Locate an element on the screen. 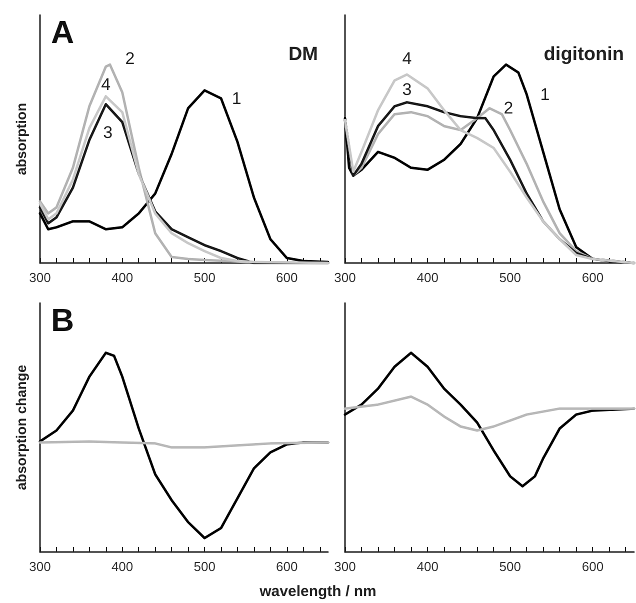  y-axis-title: absorption change is located at coordinates (21, 427).